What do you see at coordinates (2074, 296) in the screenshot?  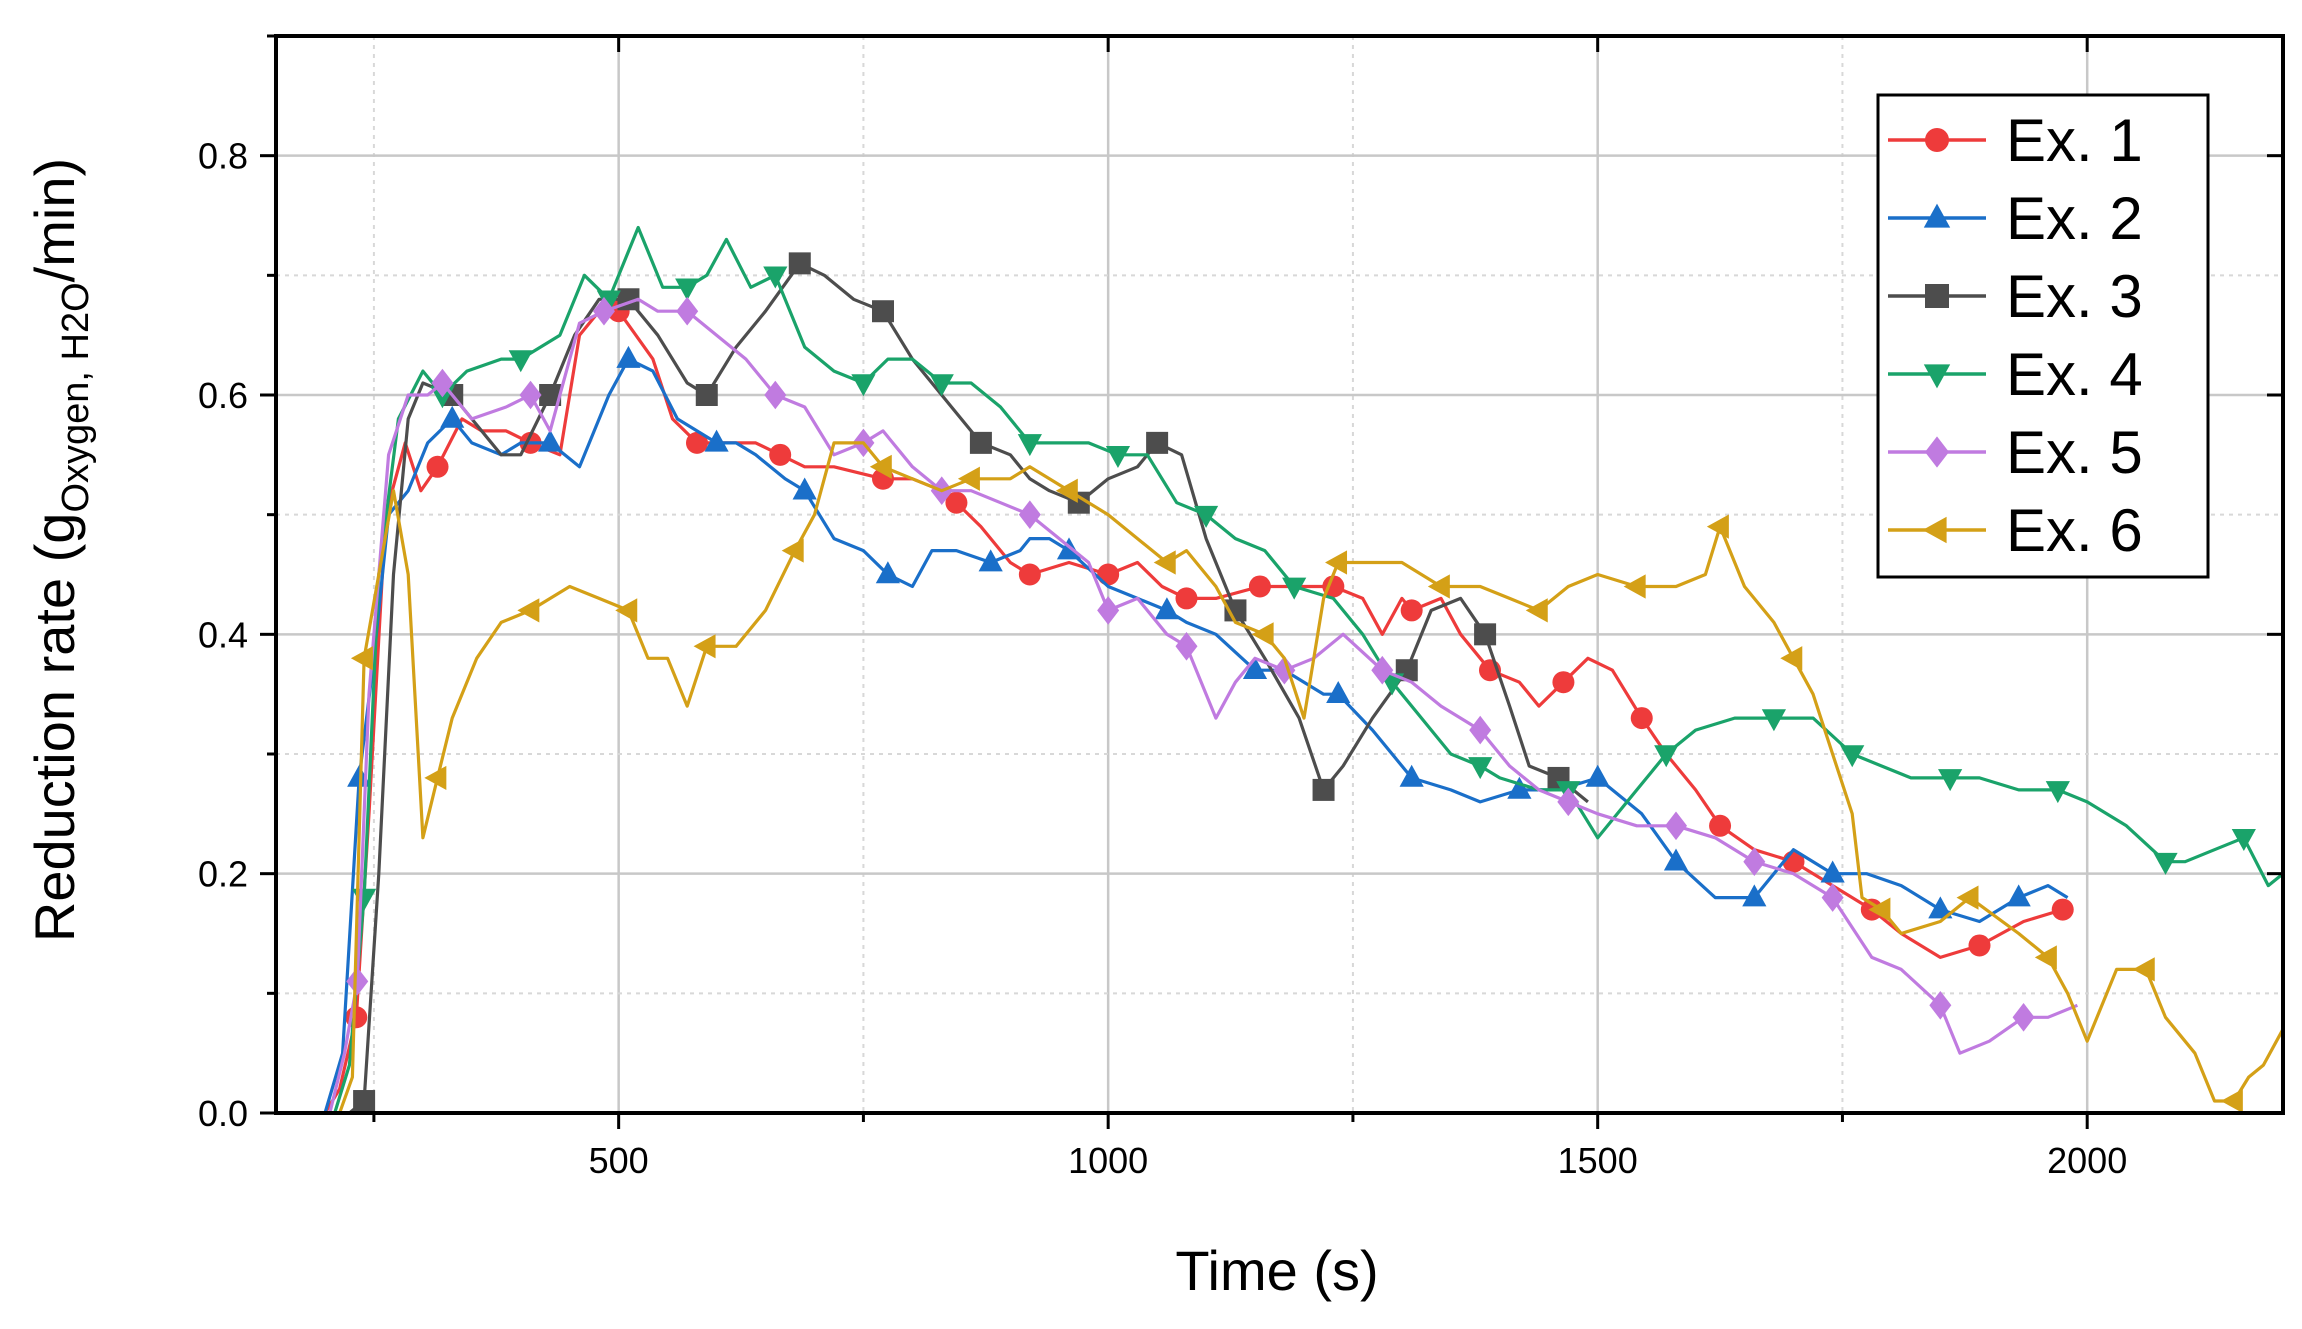 I see `legend-label: Ex. 3` at bounding box center [2074, 296].